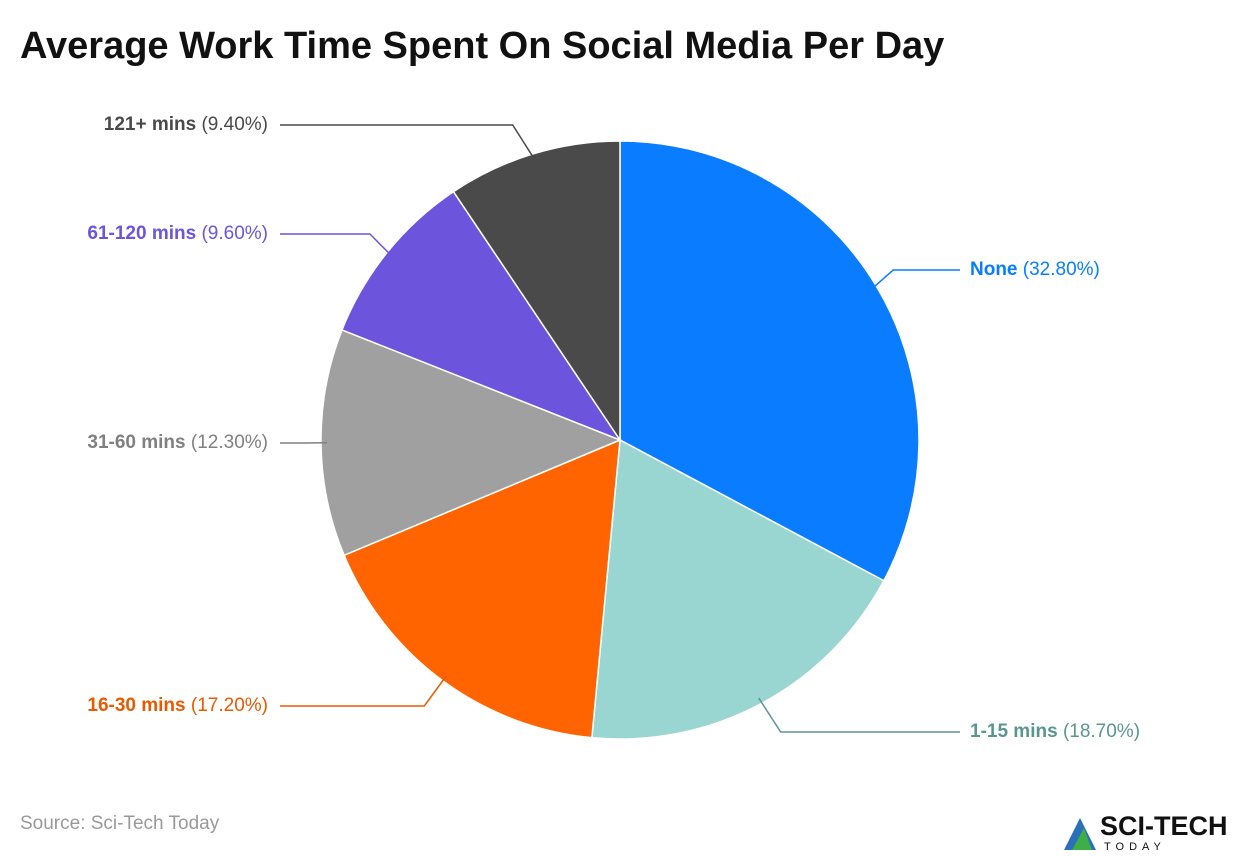 This screenshot has width=1240, height=856. Describe the element at coordinates (234, 124) in the screenshot. I see `value-label: (9.40%)` at that location.